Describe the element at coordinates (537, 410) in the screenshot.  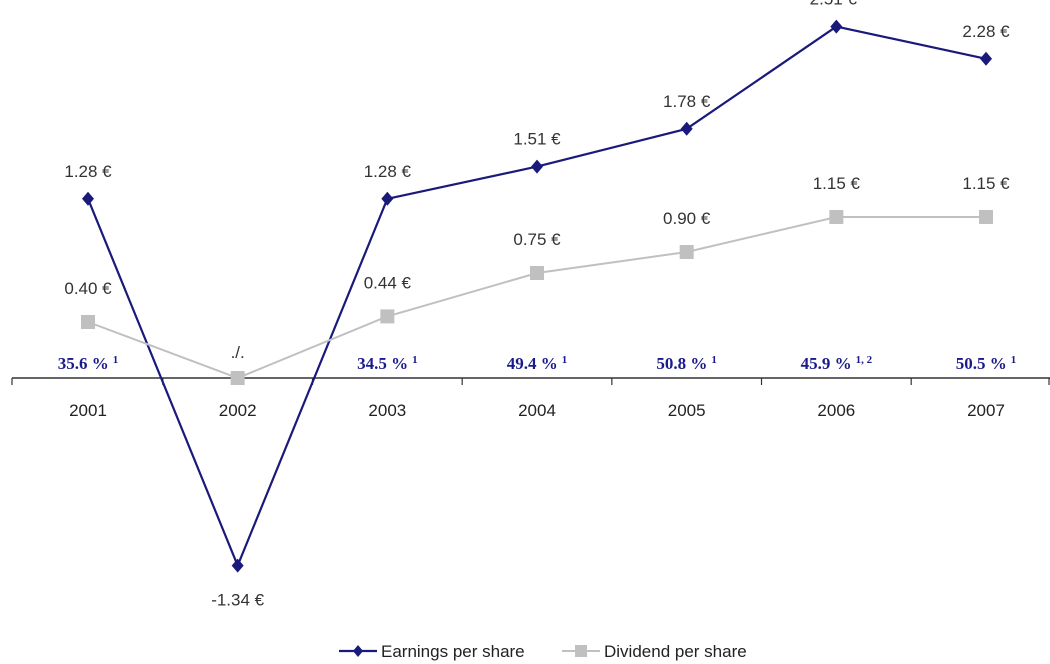
I see `x-tick-label: 2004` at that location.